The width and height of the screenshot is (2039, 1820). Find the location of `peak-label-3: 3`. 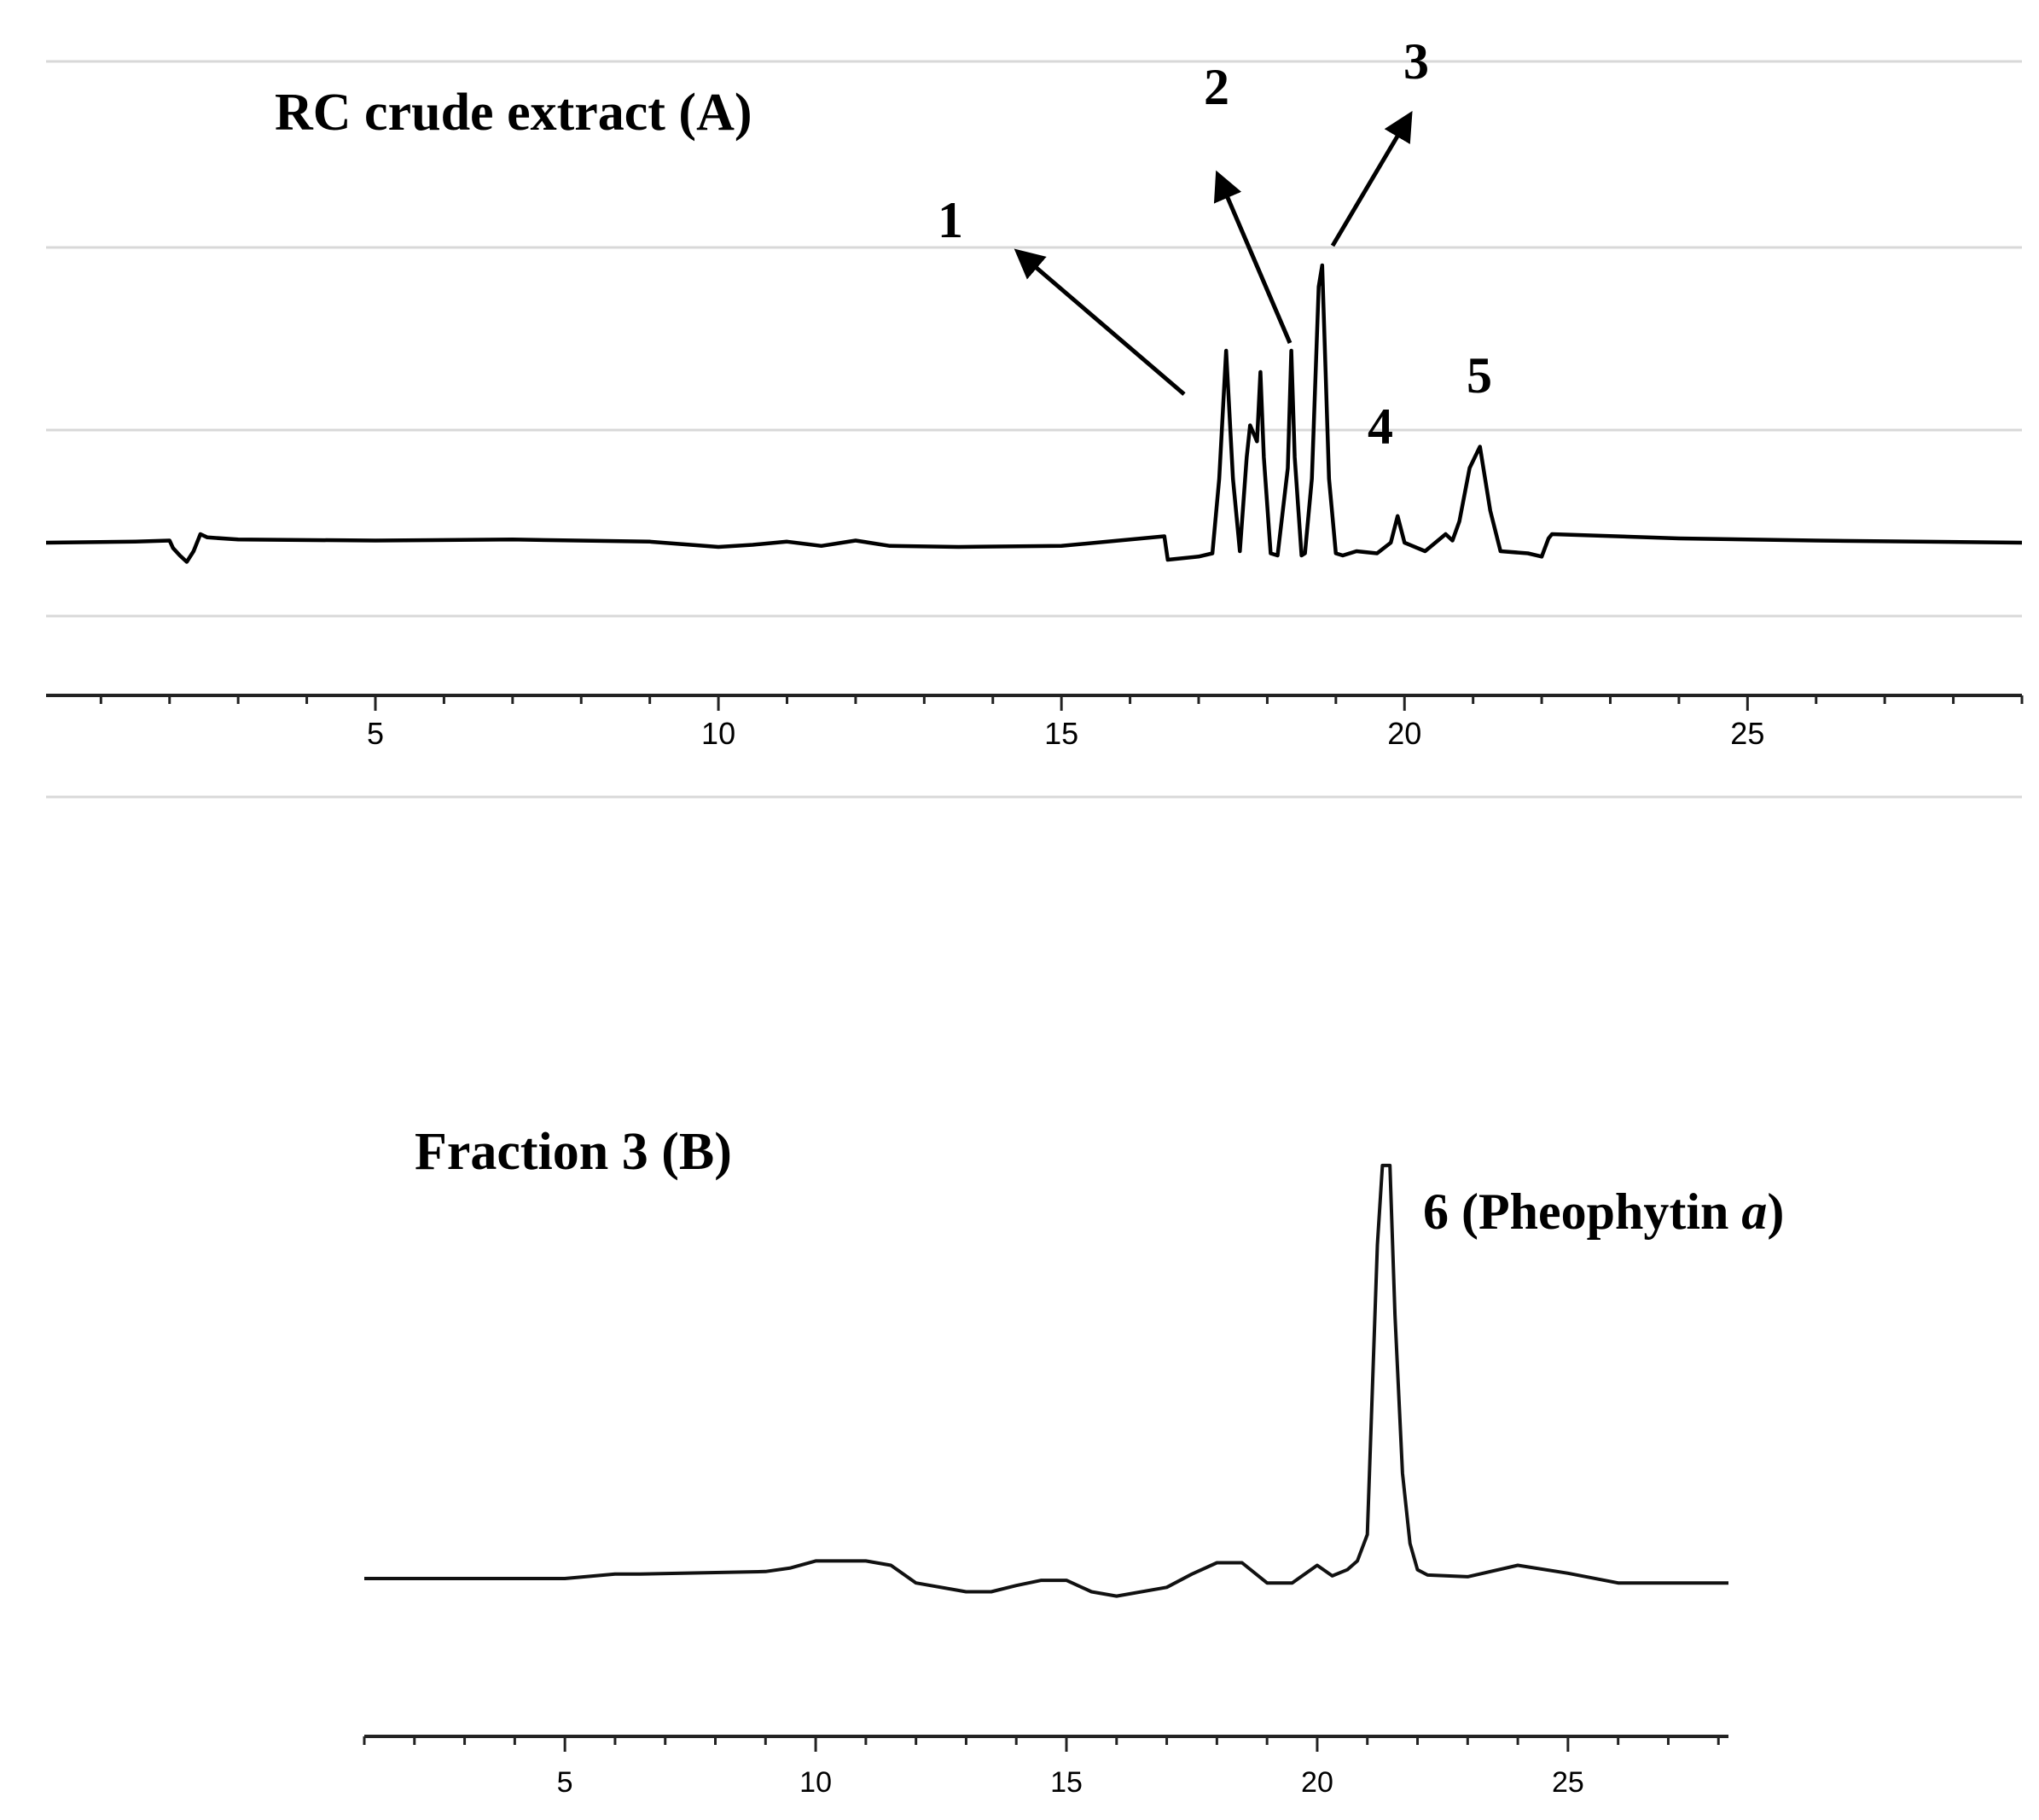

peak-label-3: 3 is located at coordinates (1416, 61).